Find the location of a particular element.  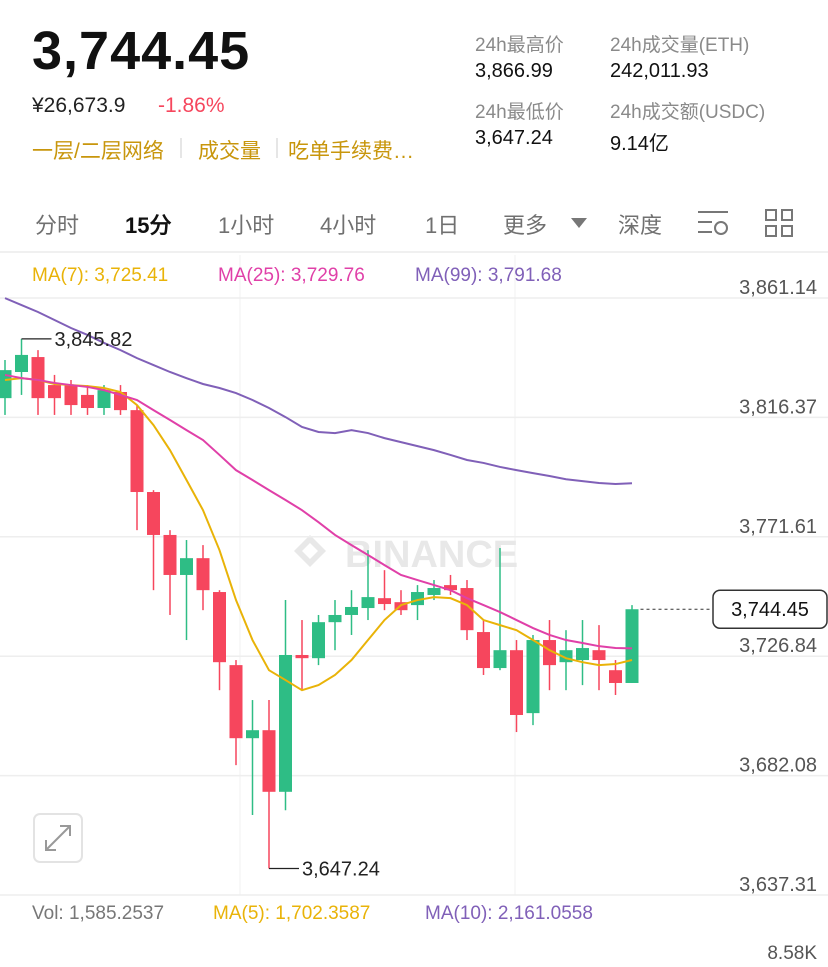

stat-value: 9.14亿 is located at coordinates (639, 144).